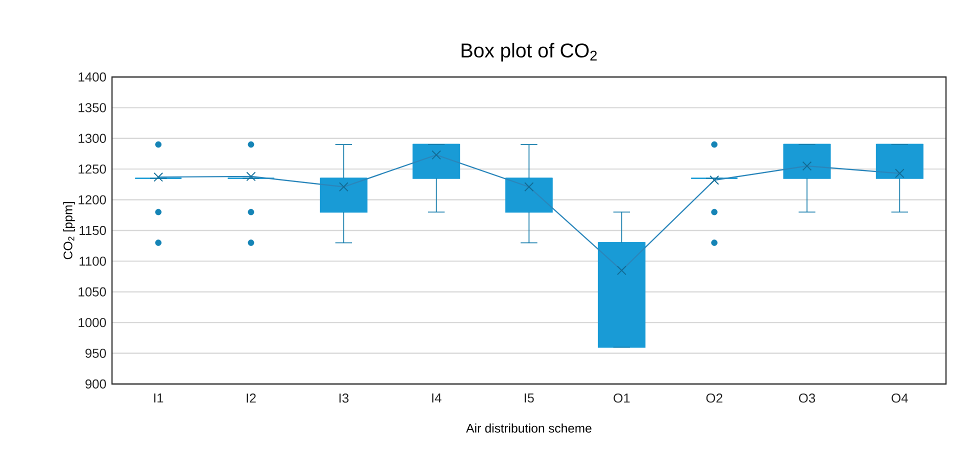  I want to click on chart-title: Box plot of CO$_{2}$, so click(529, 52).